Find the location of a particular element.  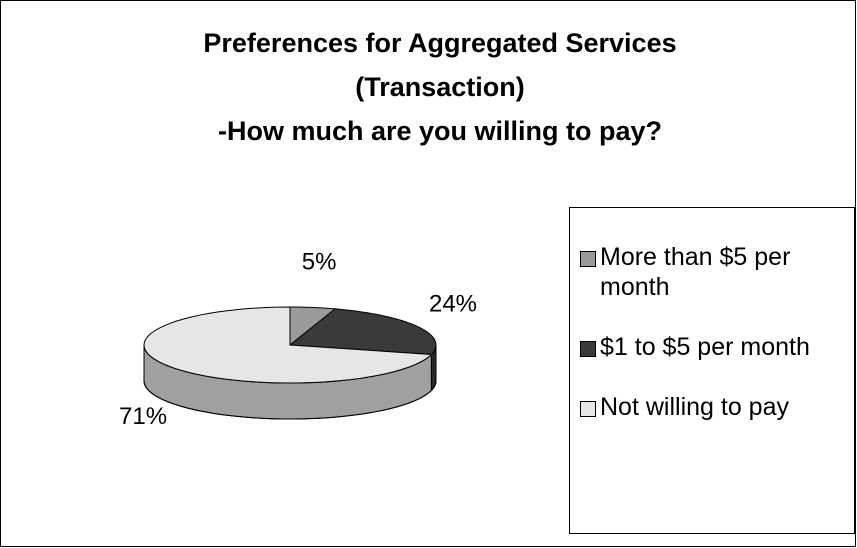

legend-entry: More than $5 per month is located at coordinates (713, 272).